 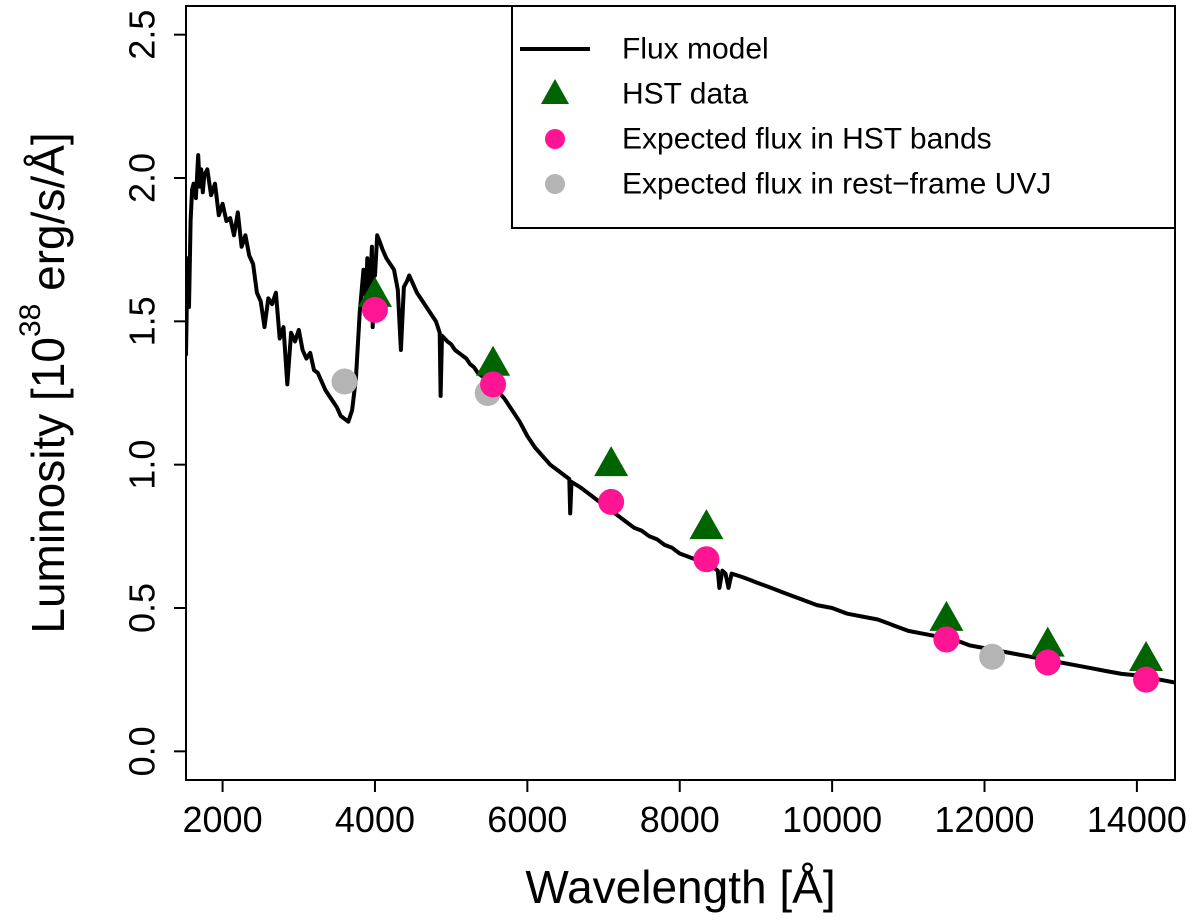 What do you see at coordinates (375, 819) in the screenshot?
I see `x-tick-label: 4000` at bounding box center [375, 819].